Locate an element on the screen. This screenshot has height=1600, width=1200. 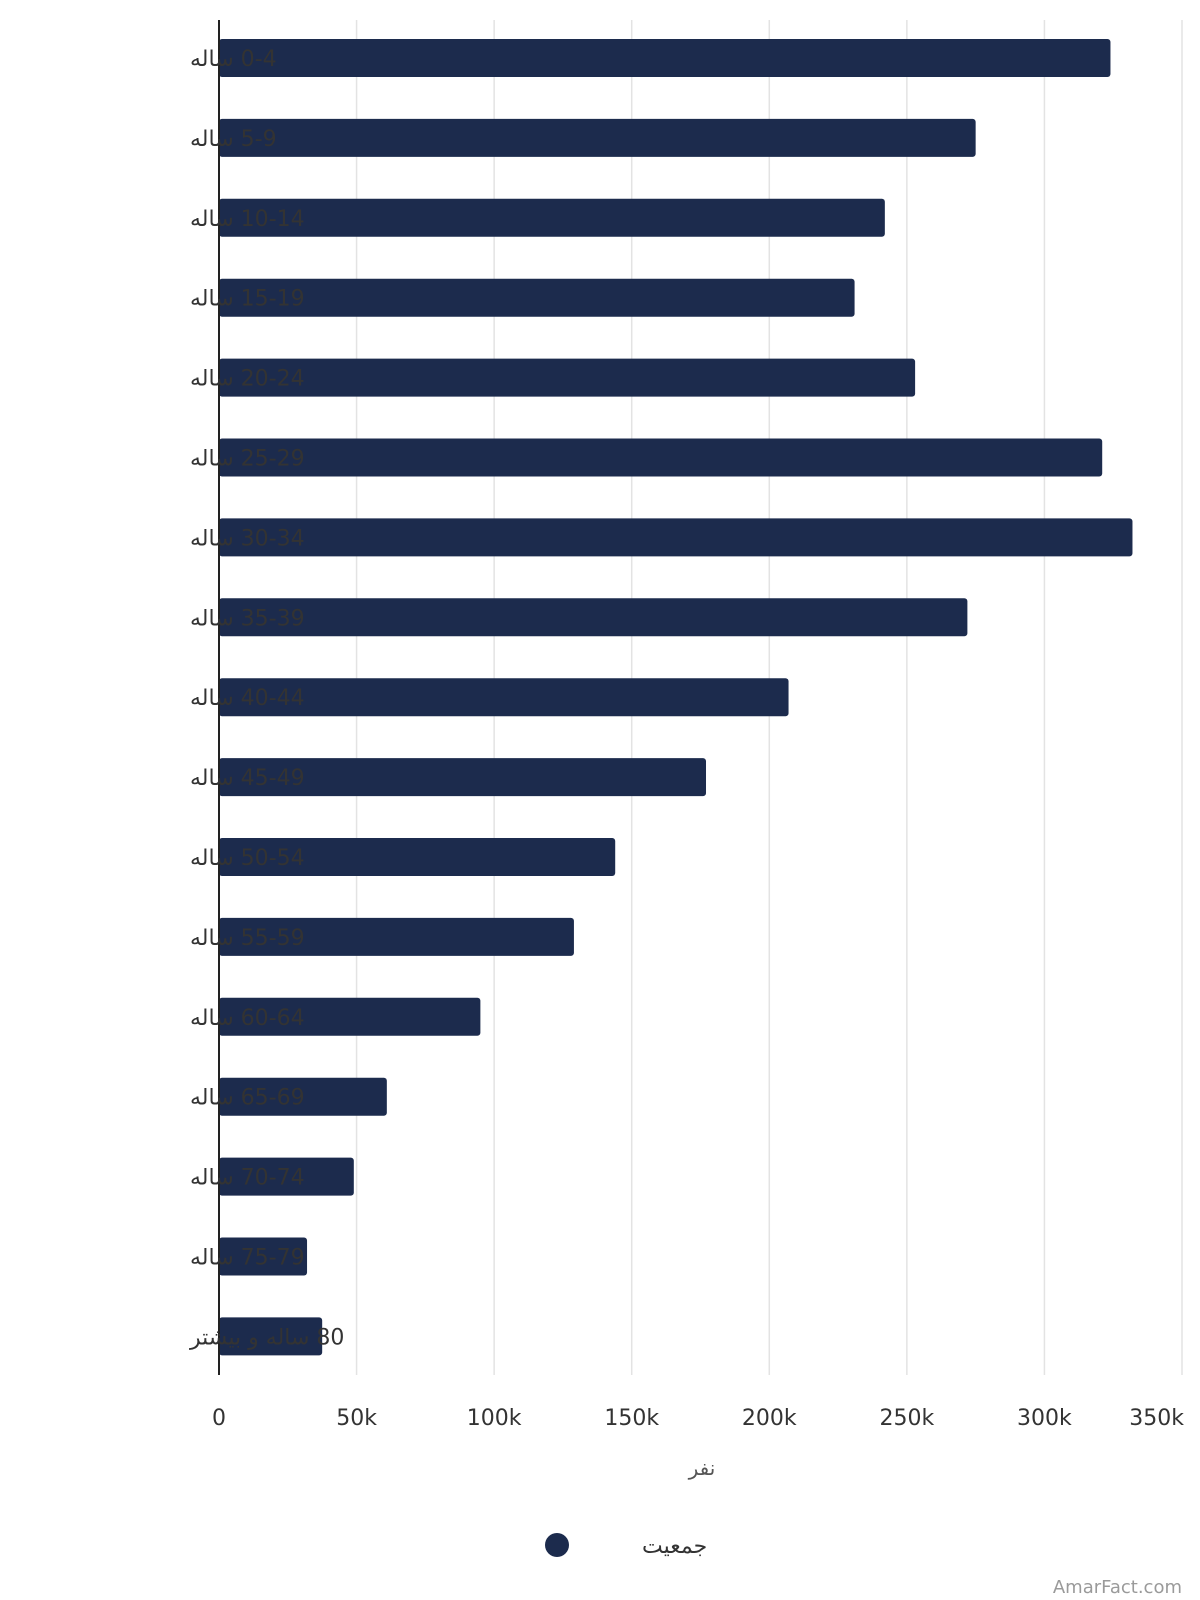
category-label: 10-14 ساله is located at coordinates (247, 219).